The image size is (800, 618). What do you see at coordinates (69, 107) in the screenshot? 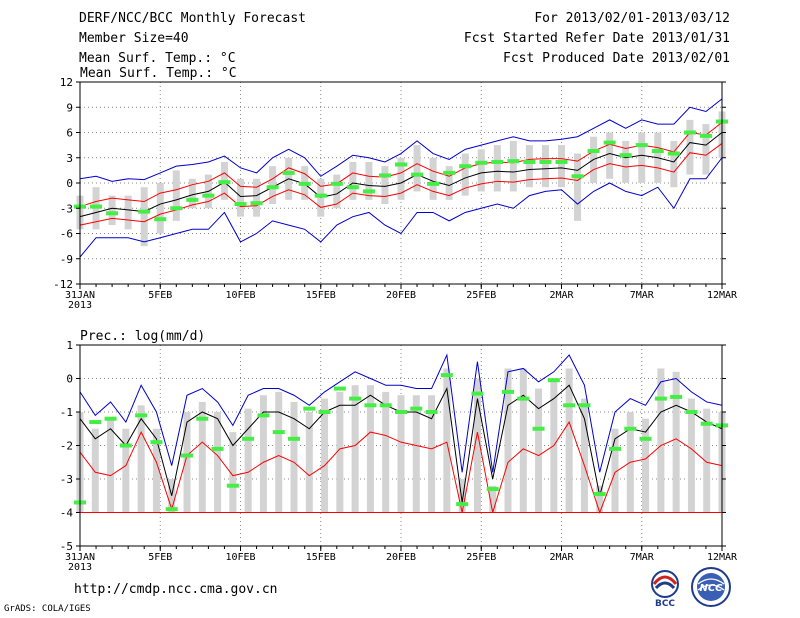
I see `temp-ytick-label: 9` at bounding box center [69, 107].